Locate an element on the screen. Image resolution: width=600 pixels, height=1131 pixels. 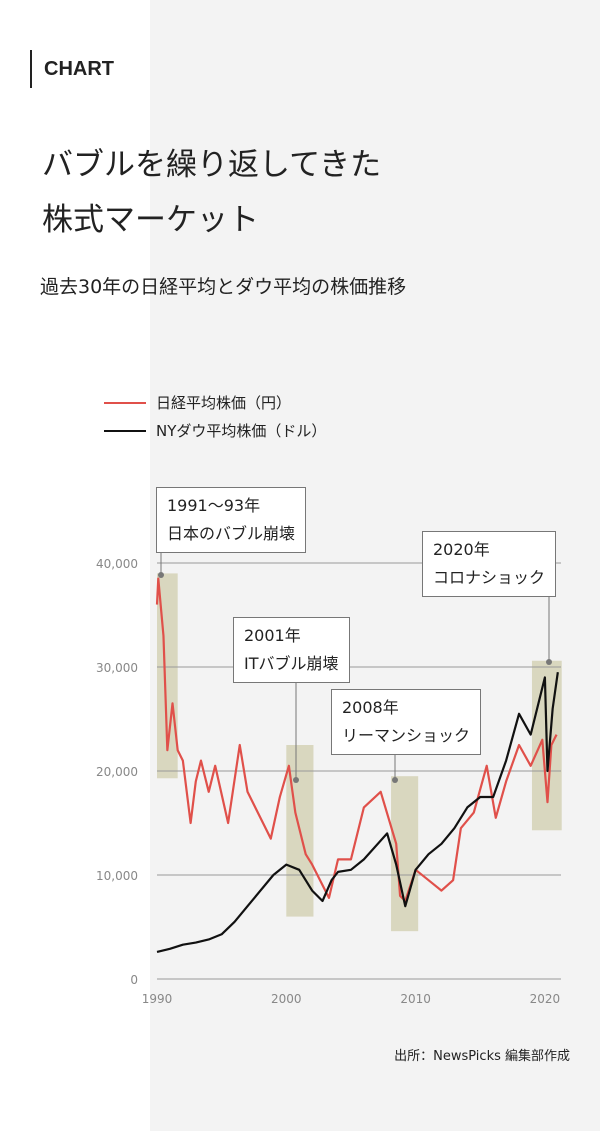
chart-tag: CHART is located at coordinates (72, 69).